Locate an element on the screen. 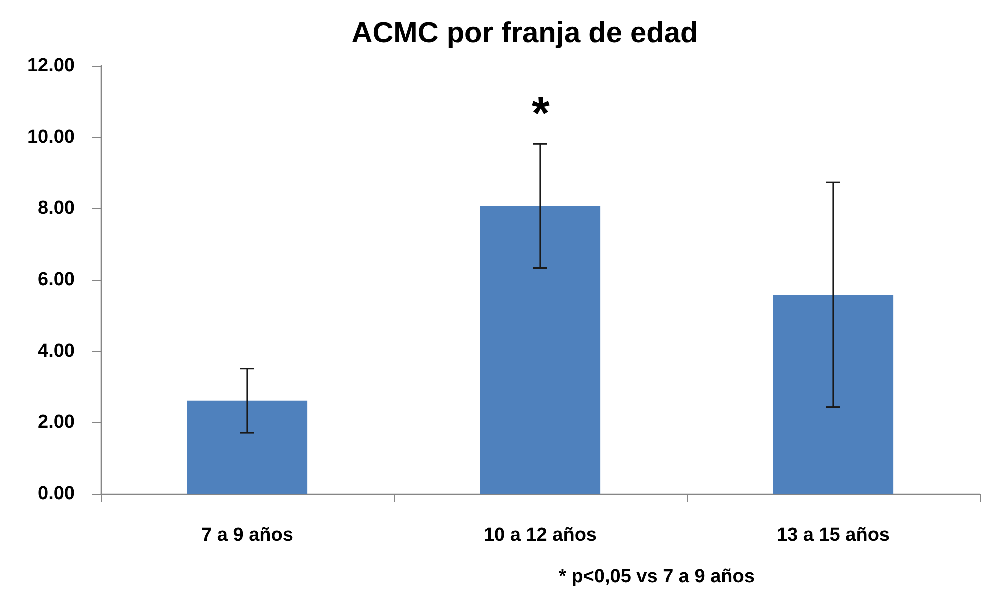 The height and width of the screenshot is (592, 990). annotation: * is located at coordinates (541, 113).